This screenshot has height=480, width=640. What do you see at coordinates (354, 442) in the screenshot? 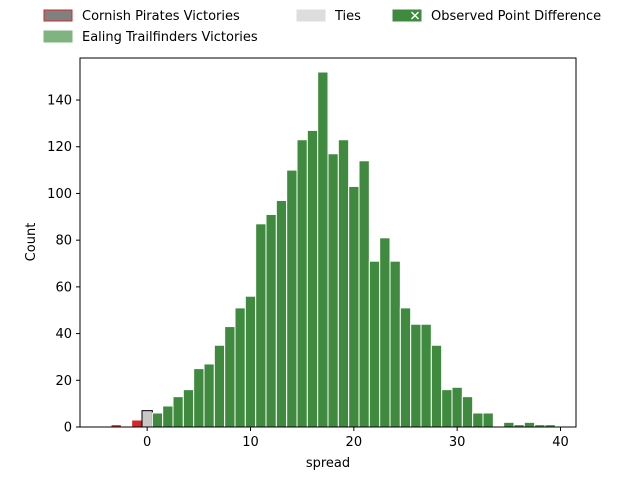
I see `x-tick-label: 20` at bounding box center [354, 442].